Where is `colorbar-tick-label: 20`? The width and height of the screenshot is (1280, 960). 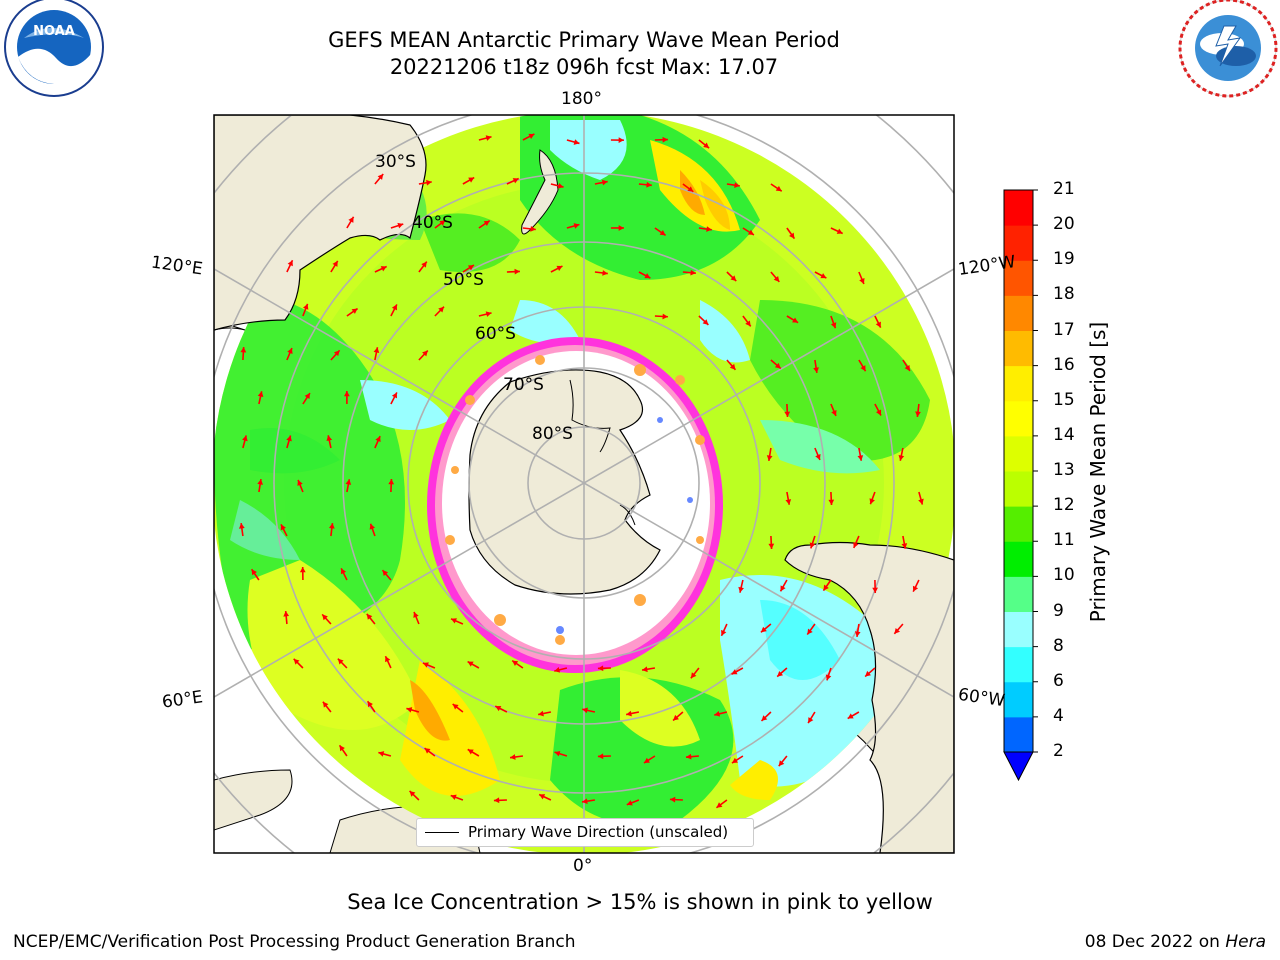
colorbar-tick-label: 20 is located at coordinates (1064, 224).